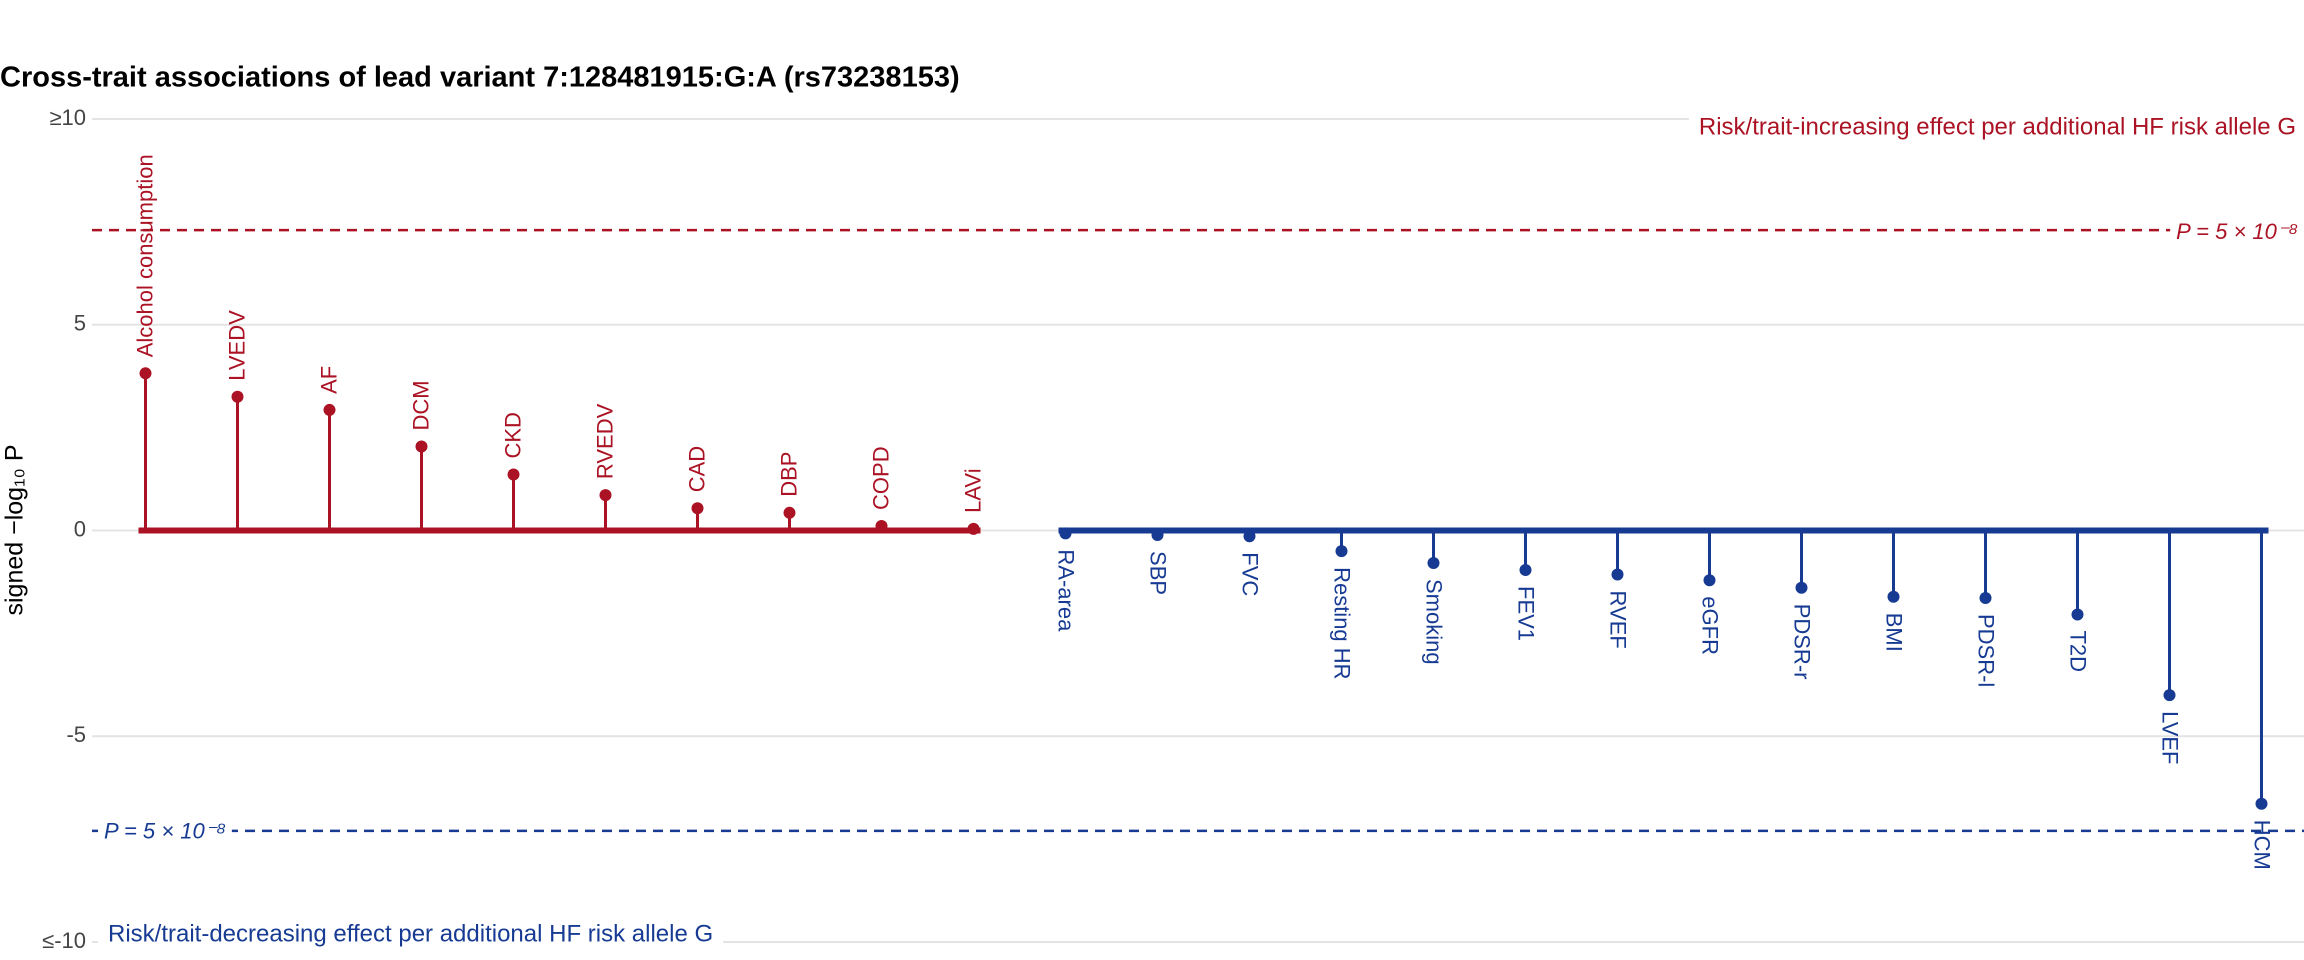  What do you see at coordinates (15, 529) in the screenshot?
I see `y-axis-title: signed −log₁₀ P` at bounding box center [15, 529].